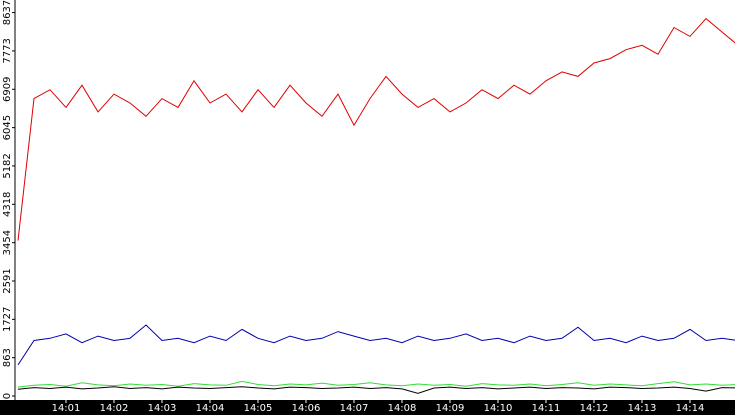  What do you see at coordinates (210, 408) in the screenshot?
I see `x-tick-label: 14:04` at bounding box center [210, 408].